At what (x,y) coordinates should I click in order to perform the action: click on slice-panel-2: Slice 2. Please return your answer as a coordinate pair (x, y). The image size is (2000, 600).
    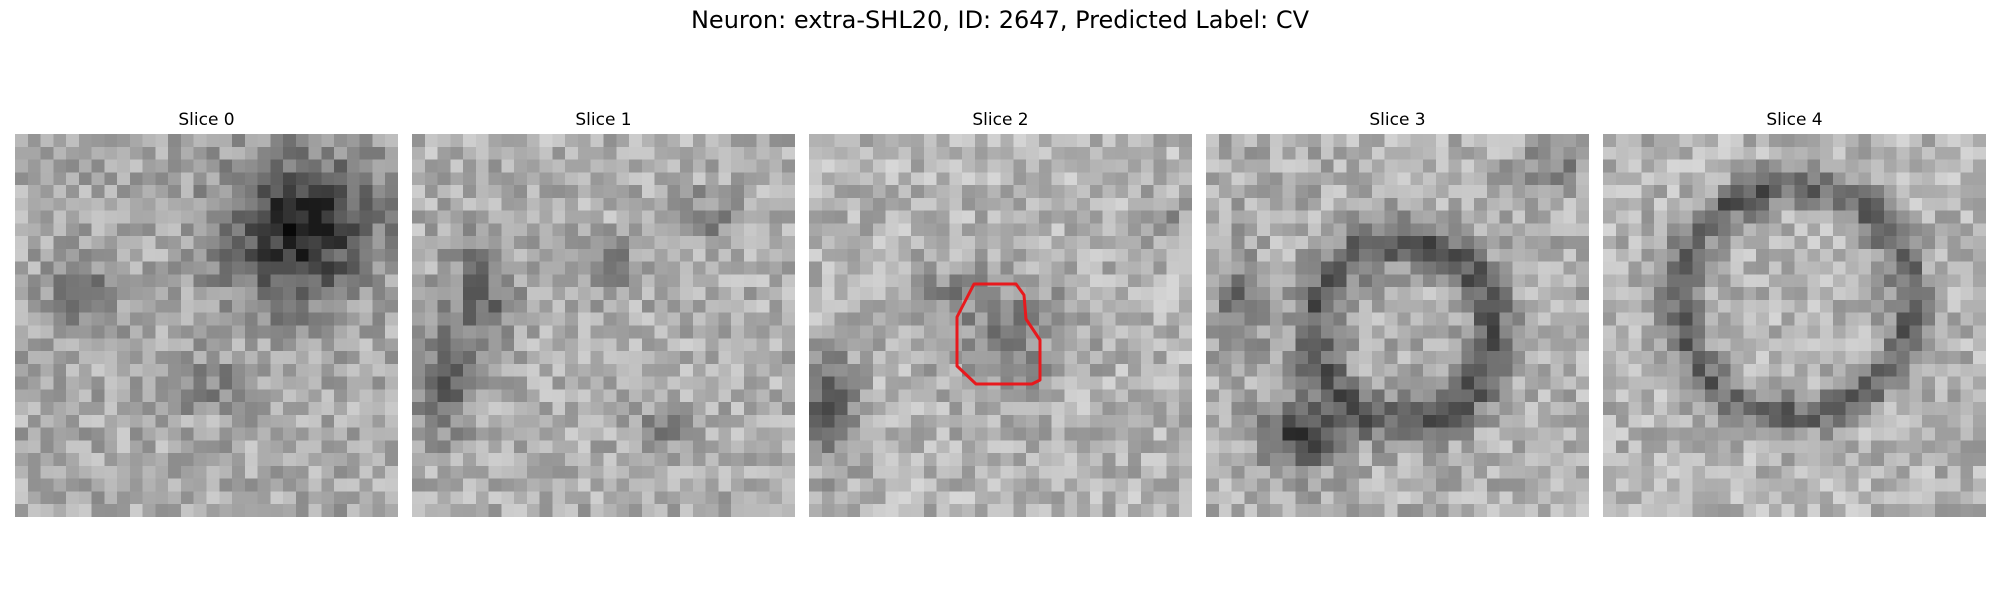
    Looking at the image, I should click on (1000, 313).